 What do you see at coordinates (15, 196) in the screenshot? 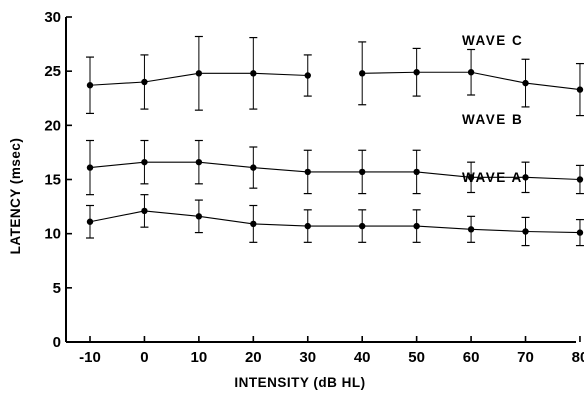
I see `y-axis-title: LATENCY (msec)` at bounding box center [15, 196].